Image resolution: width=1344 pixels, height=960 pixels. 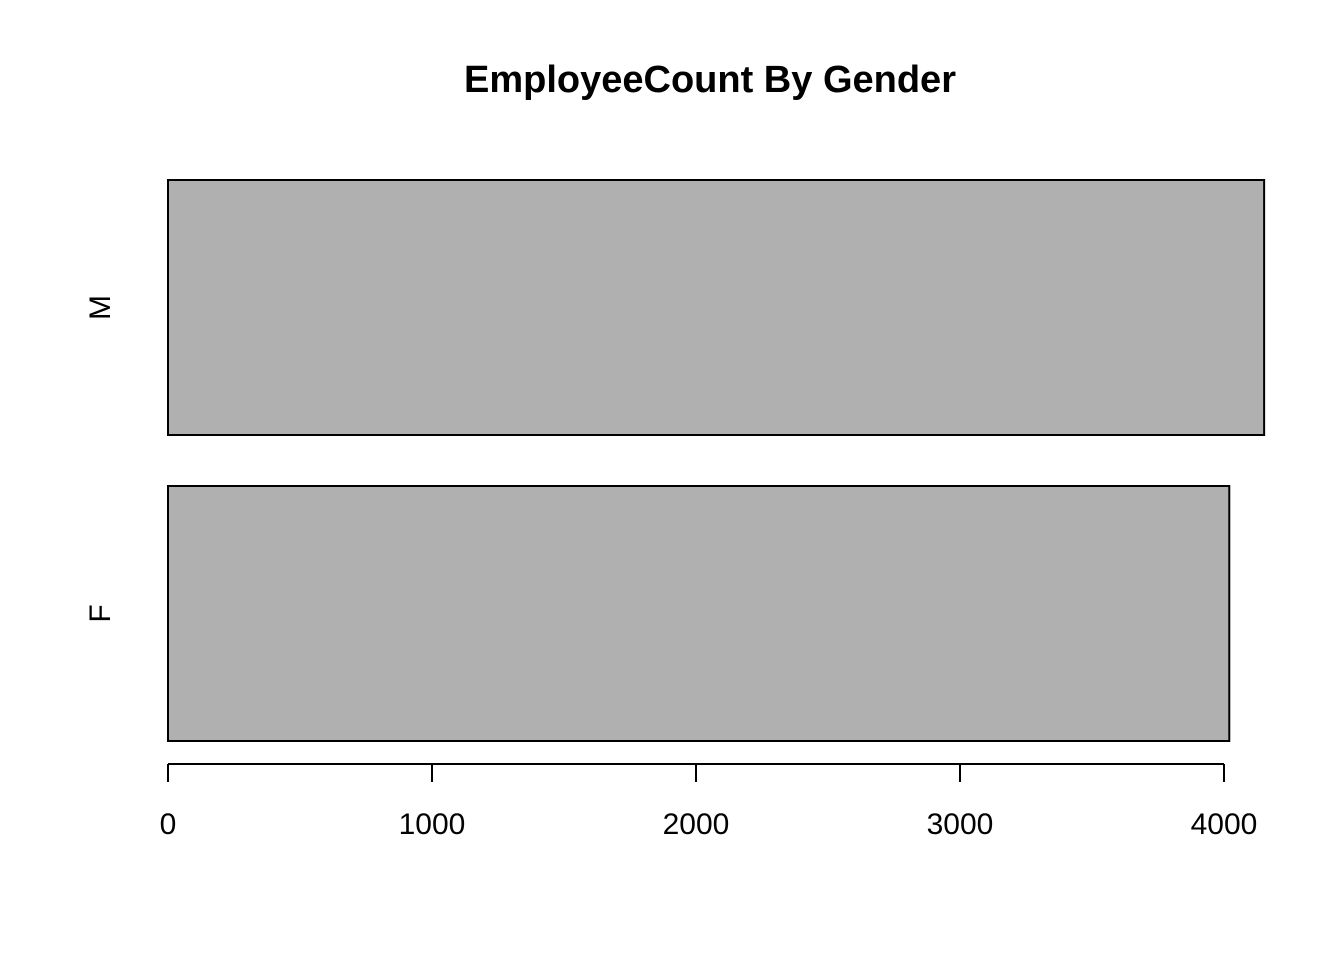 I want to click on x-tick-label: 4000, so click(x=1224, y=824).